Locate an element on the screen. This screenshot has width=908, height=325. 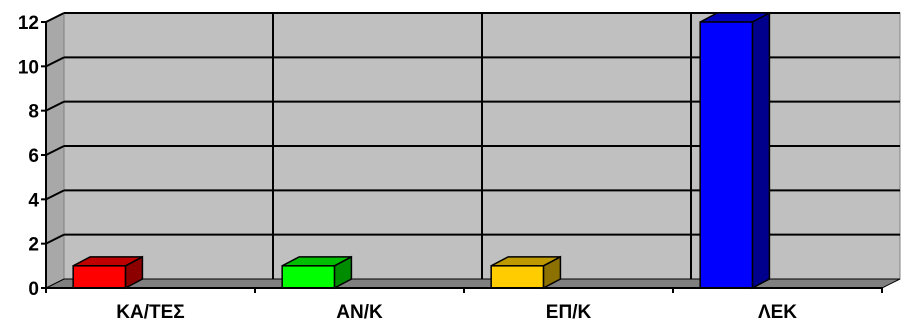
x-axis-ticks: ΚΑ/ΤΕΣ ΑΝ/Κ ΕΠ/Κ ΛΕΚ is located at coordinates (456, 312).